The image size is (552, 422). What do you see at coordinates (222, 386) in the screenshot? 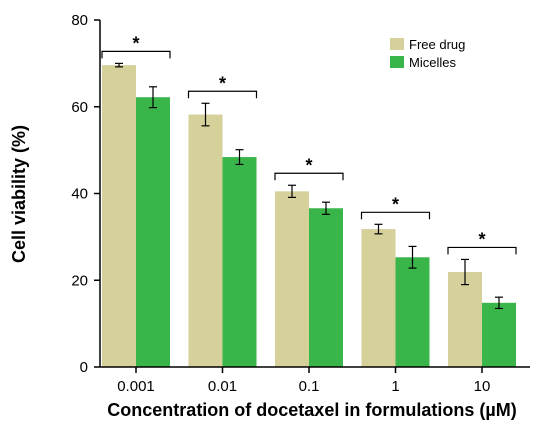
I see `x-tick-label: 0.01` at bounding box center [222, 386].